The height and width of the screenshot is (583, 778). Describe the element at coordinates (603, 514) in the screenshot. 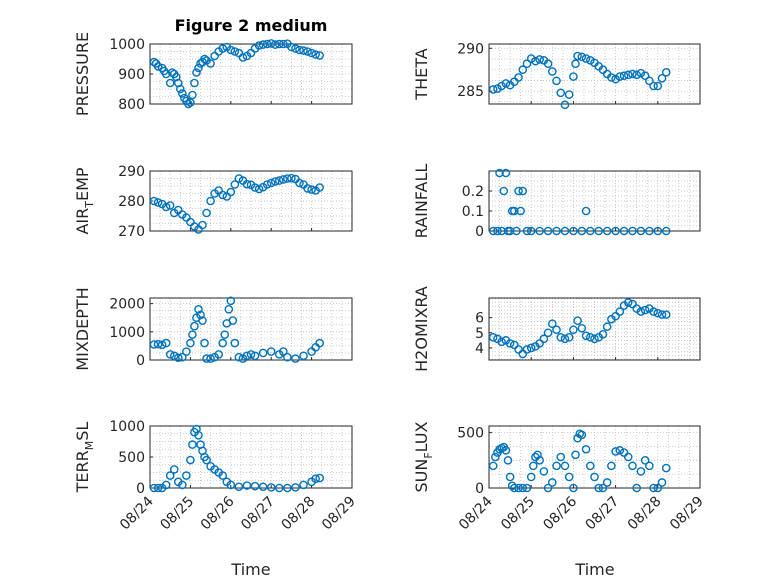

I see `x-tick-label: 08/27` at that location.